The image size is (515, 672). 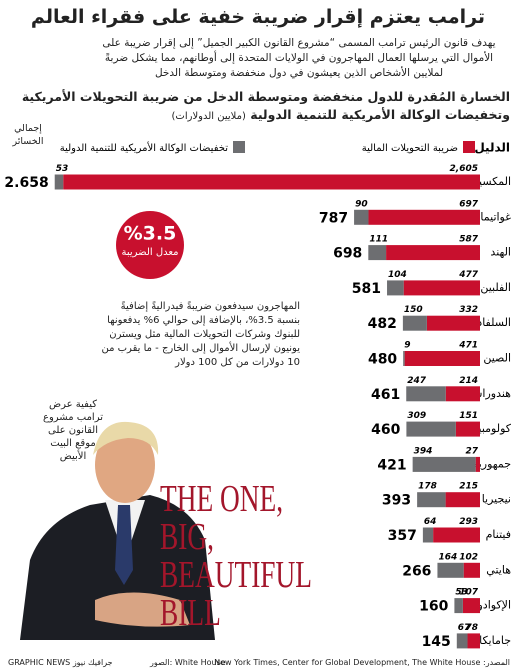 What do you see at coordinates (498, 569) in the screenshot?
I see `category-label: هايتي` at bounding box center [498, 569].